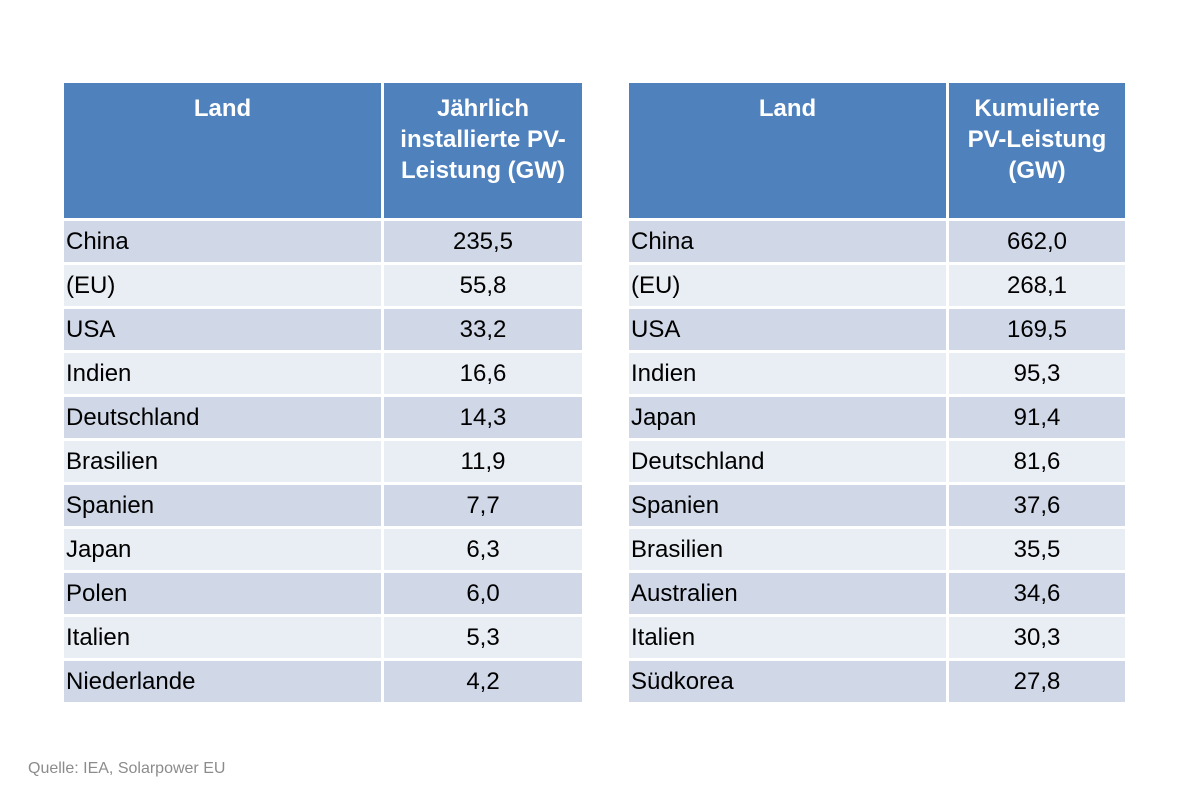 This screenshot has height=800, width=1200. I want to click on capacity-cell: 7,7, so click(483, 505).